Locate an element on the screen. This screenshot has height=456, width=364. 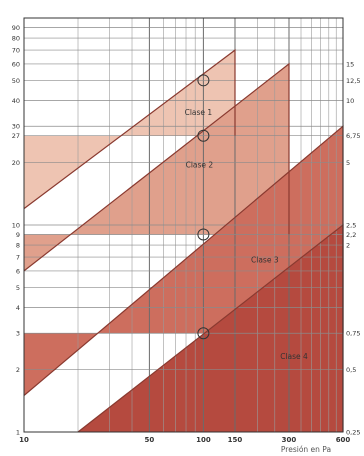
y-tick-label-left: 40 is located at coordinates (16, 101).